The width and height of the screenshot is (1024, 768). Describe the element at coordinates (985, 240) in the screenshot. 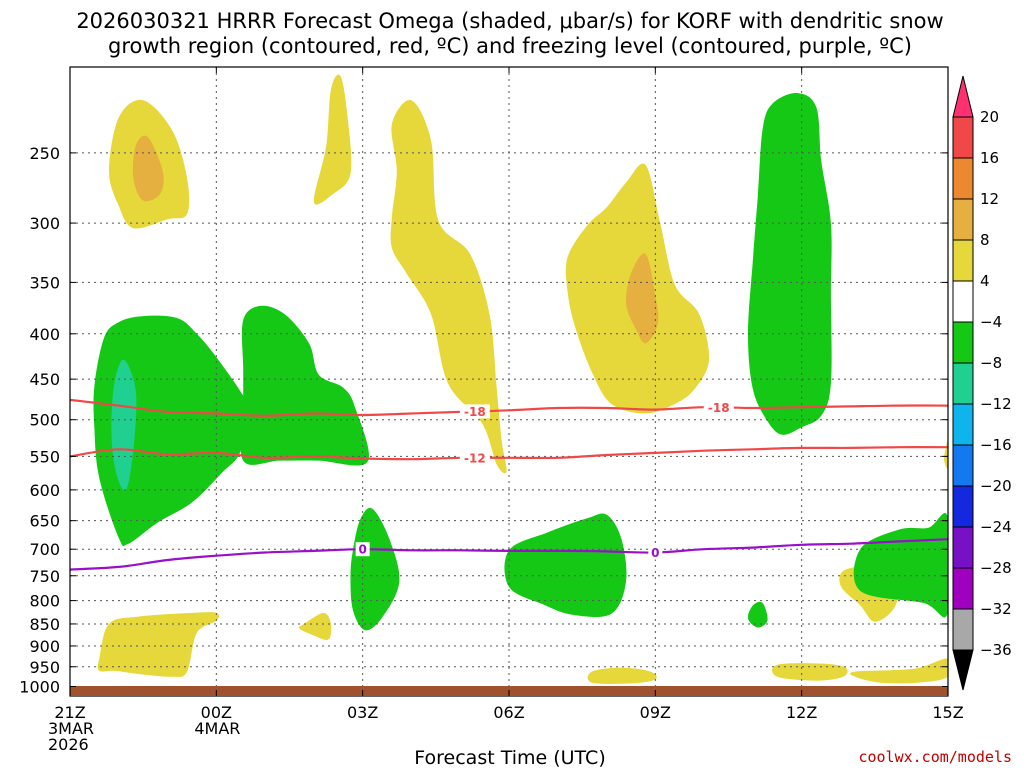

I see `colorbar-label-3: 8` at that location.